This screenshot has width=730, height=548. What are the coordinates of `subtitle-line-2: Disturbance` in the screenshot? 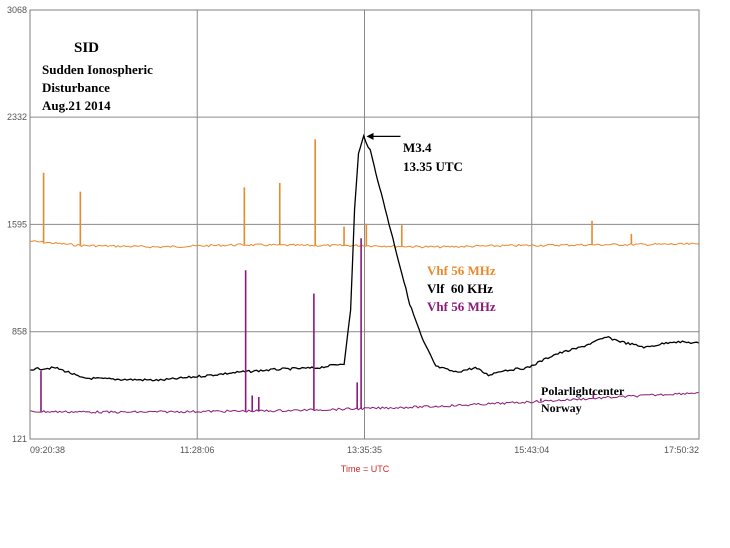 It's located at (76, 87).